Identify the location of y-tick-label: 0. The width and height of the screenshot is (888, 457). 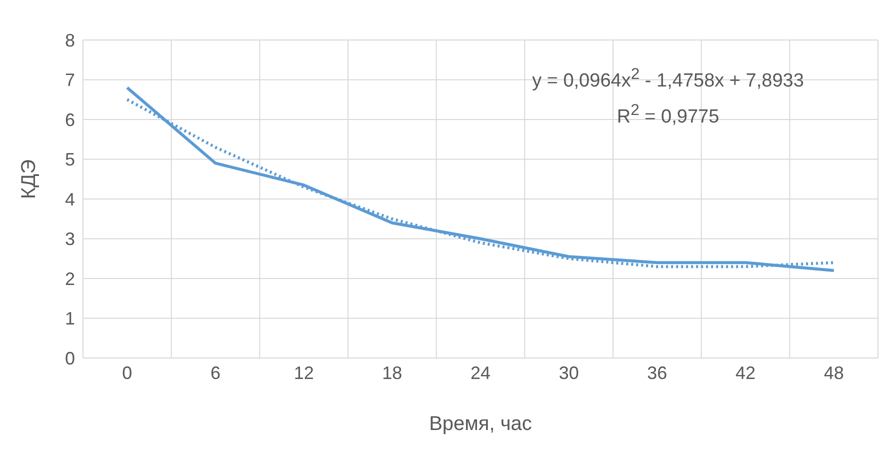
(69, 358).